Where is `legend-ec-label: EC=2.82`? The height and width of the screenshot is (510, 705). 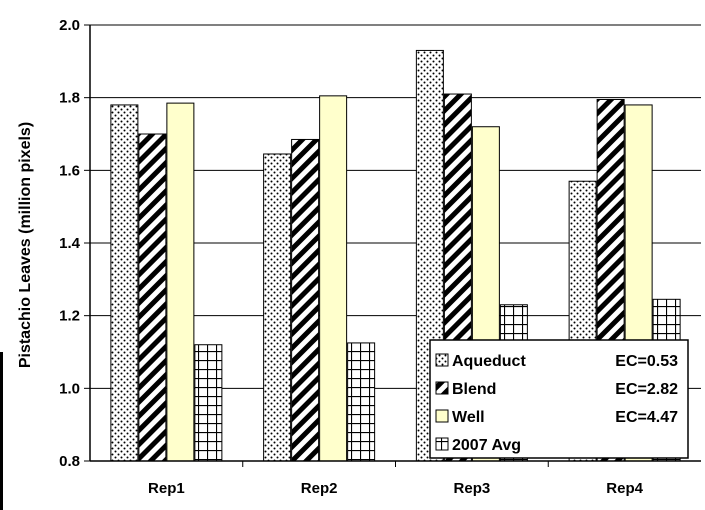 legend-ec-label: EC=2.82 is located at coordinates (646, 389).